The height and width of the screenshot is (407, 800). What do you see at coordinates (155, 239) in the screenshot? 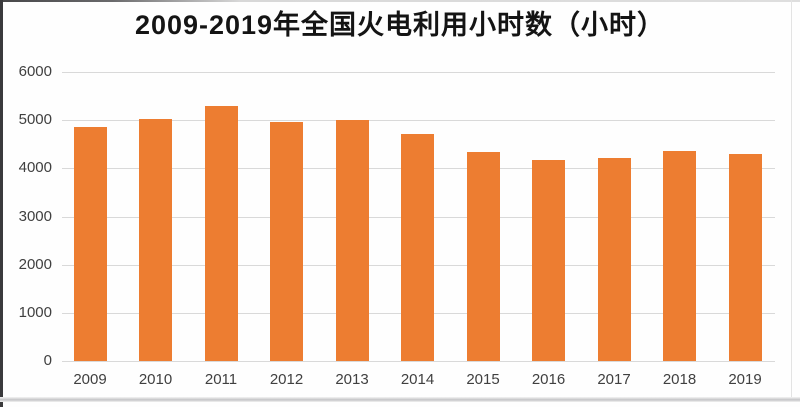
I see `bar-2010` at bounding box center [155, 239].